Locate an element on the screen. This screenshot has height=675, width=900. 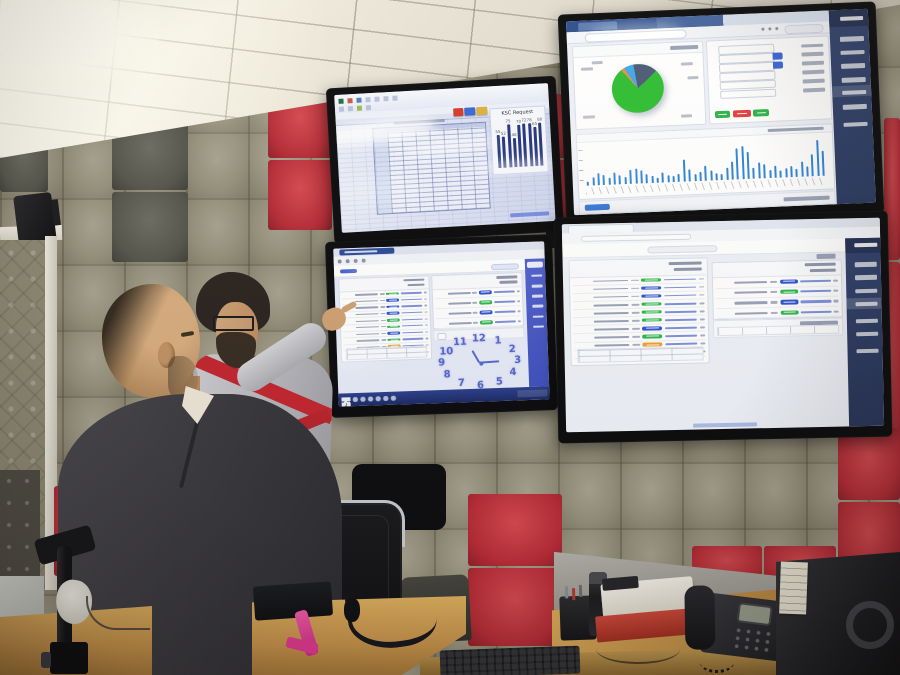
footer-watermark is located at coordinates (725, 425).